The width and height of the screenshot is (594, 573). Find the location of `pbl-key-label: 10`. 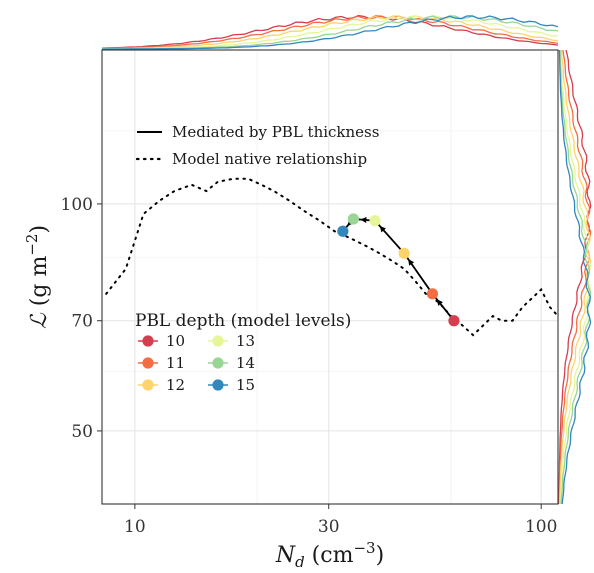

pbl-key-label: 10 is located at coordinates (175, 341).